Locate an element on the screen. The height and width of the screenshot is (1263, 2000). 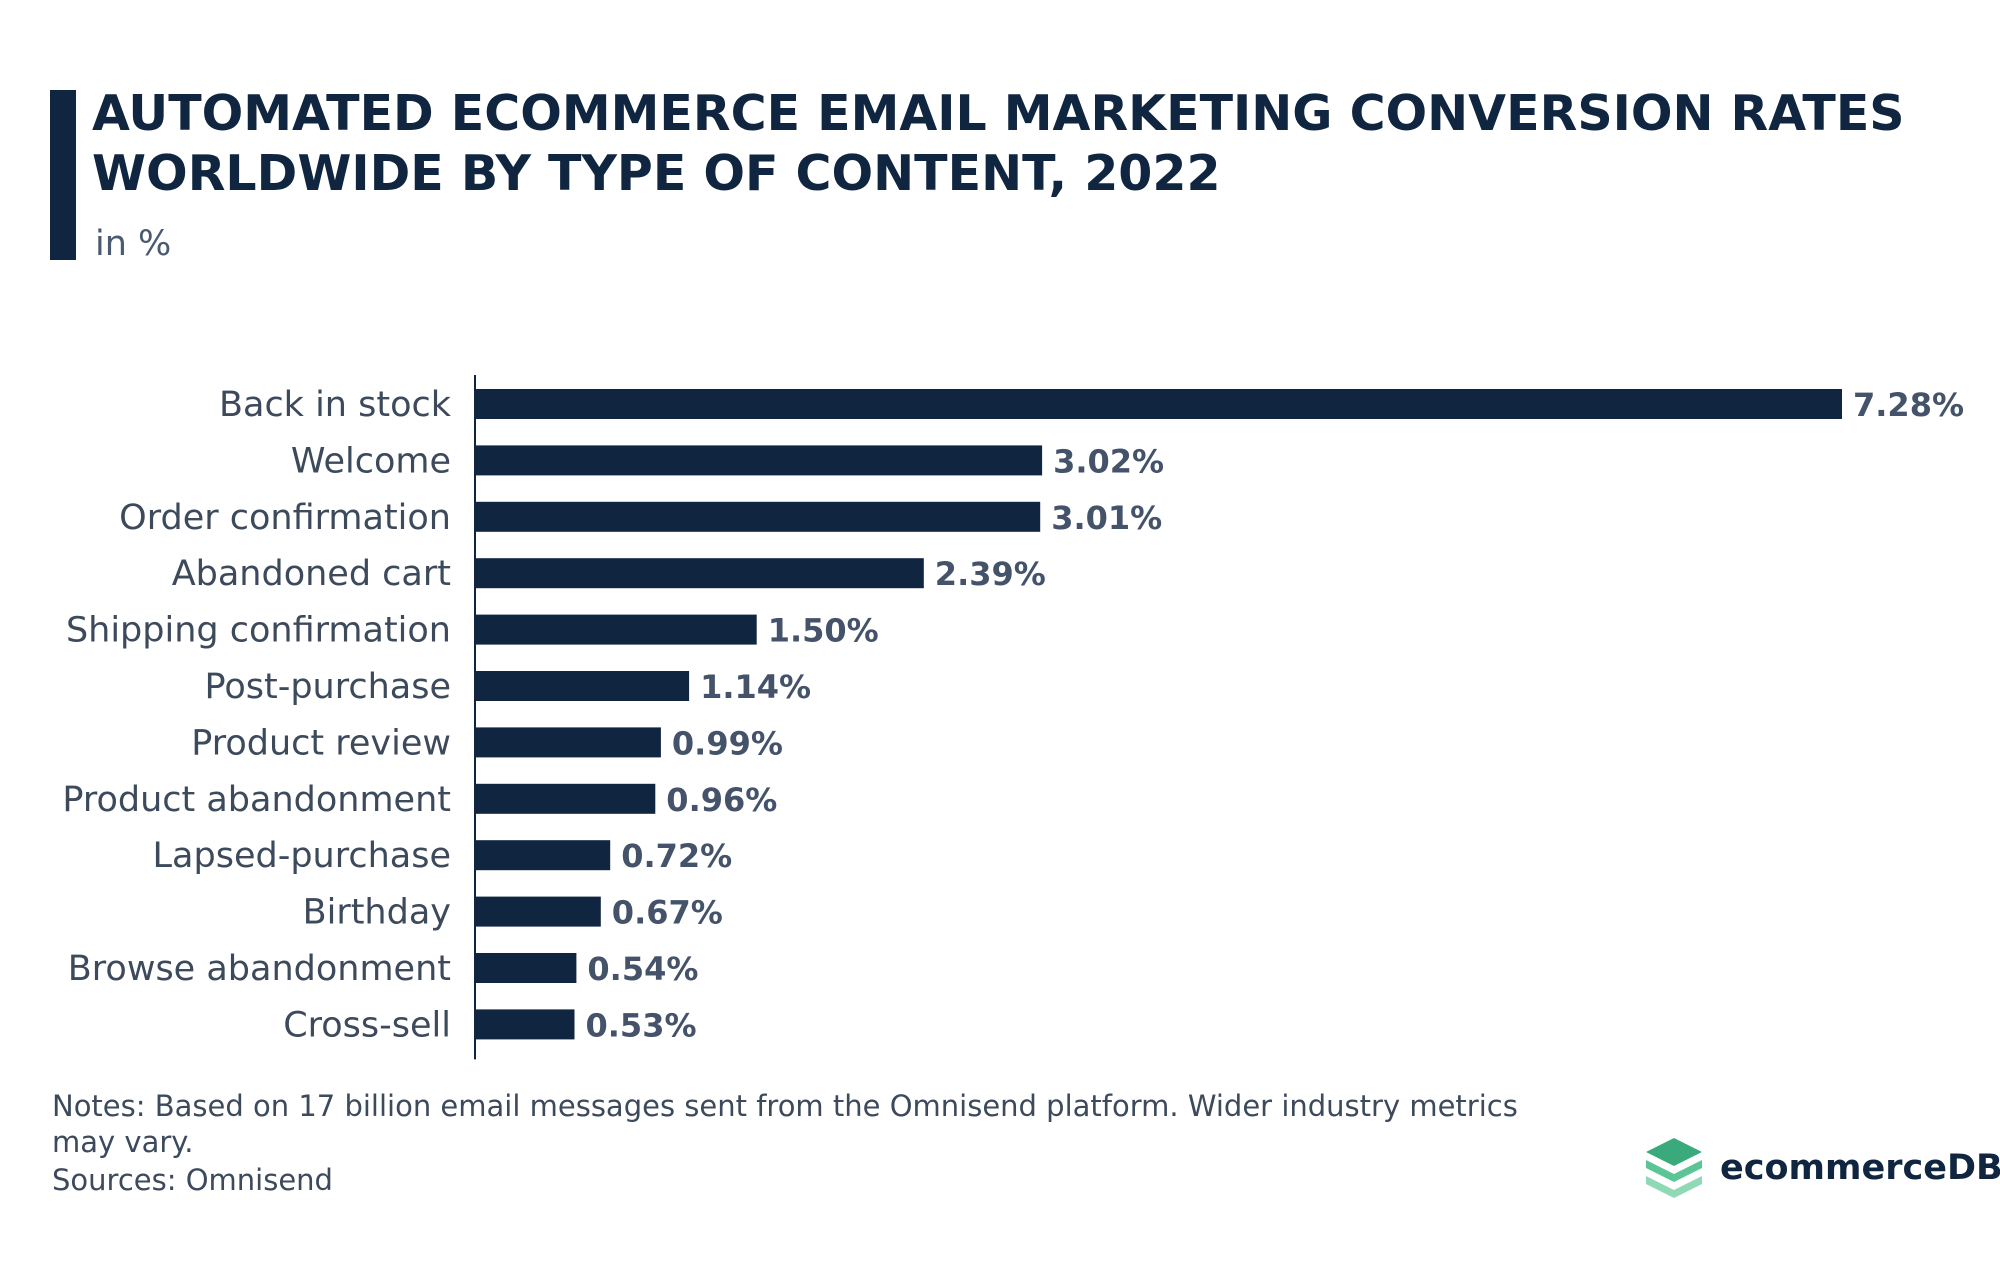
brand-logo-link: ecommerceDB is located at coordinates (1822, 1168).